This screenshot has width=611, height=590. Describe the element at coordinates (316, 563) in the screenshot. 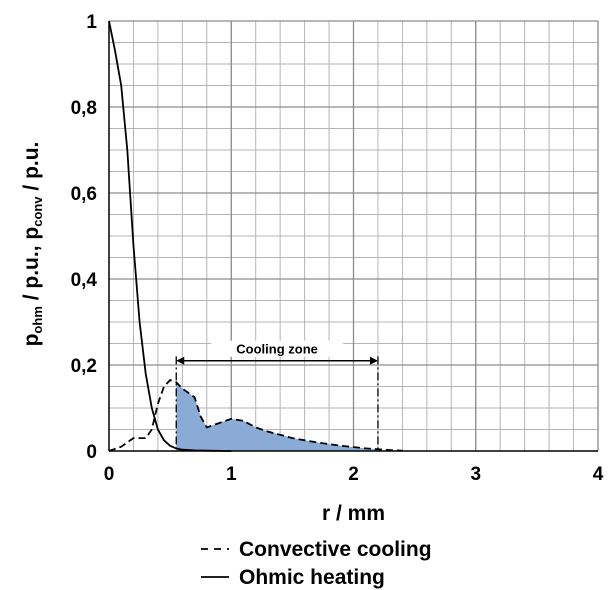

I see `legend: Convective cooling Ohmic heating` at that location.